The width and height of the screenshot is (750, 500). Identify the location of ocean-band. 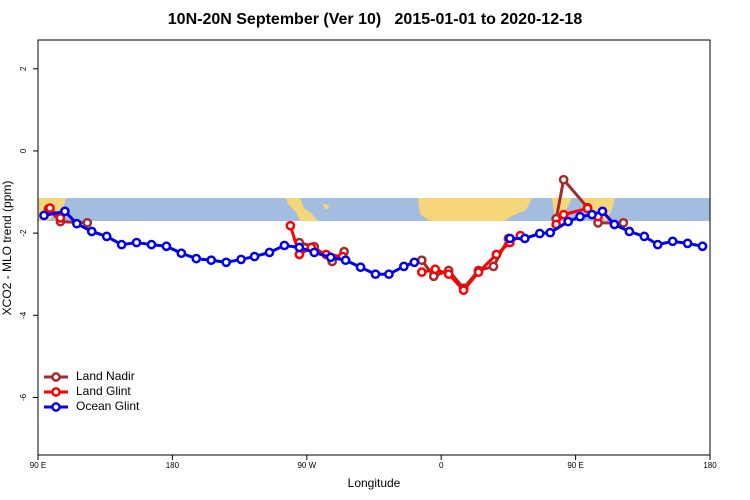
(374, 209).